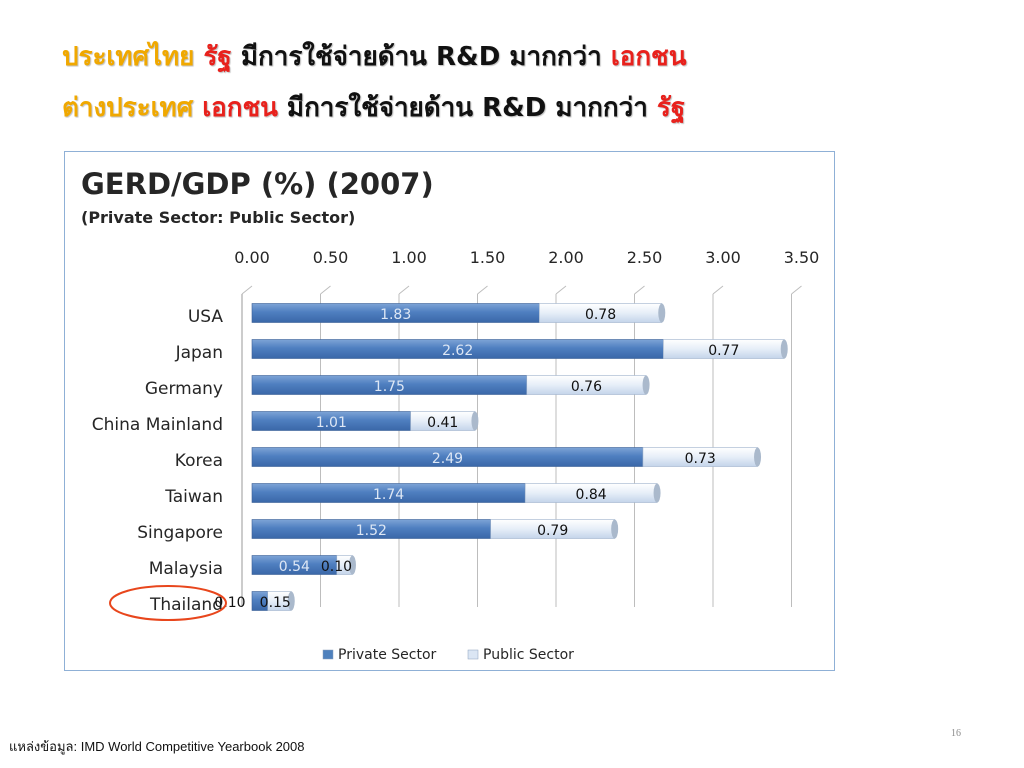 Image resolution: width=1024 pixels, height=768 pixels. I want to click on x-tick-label: 1.00, so click(409, 257).